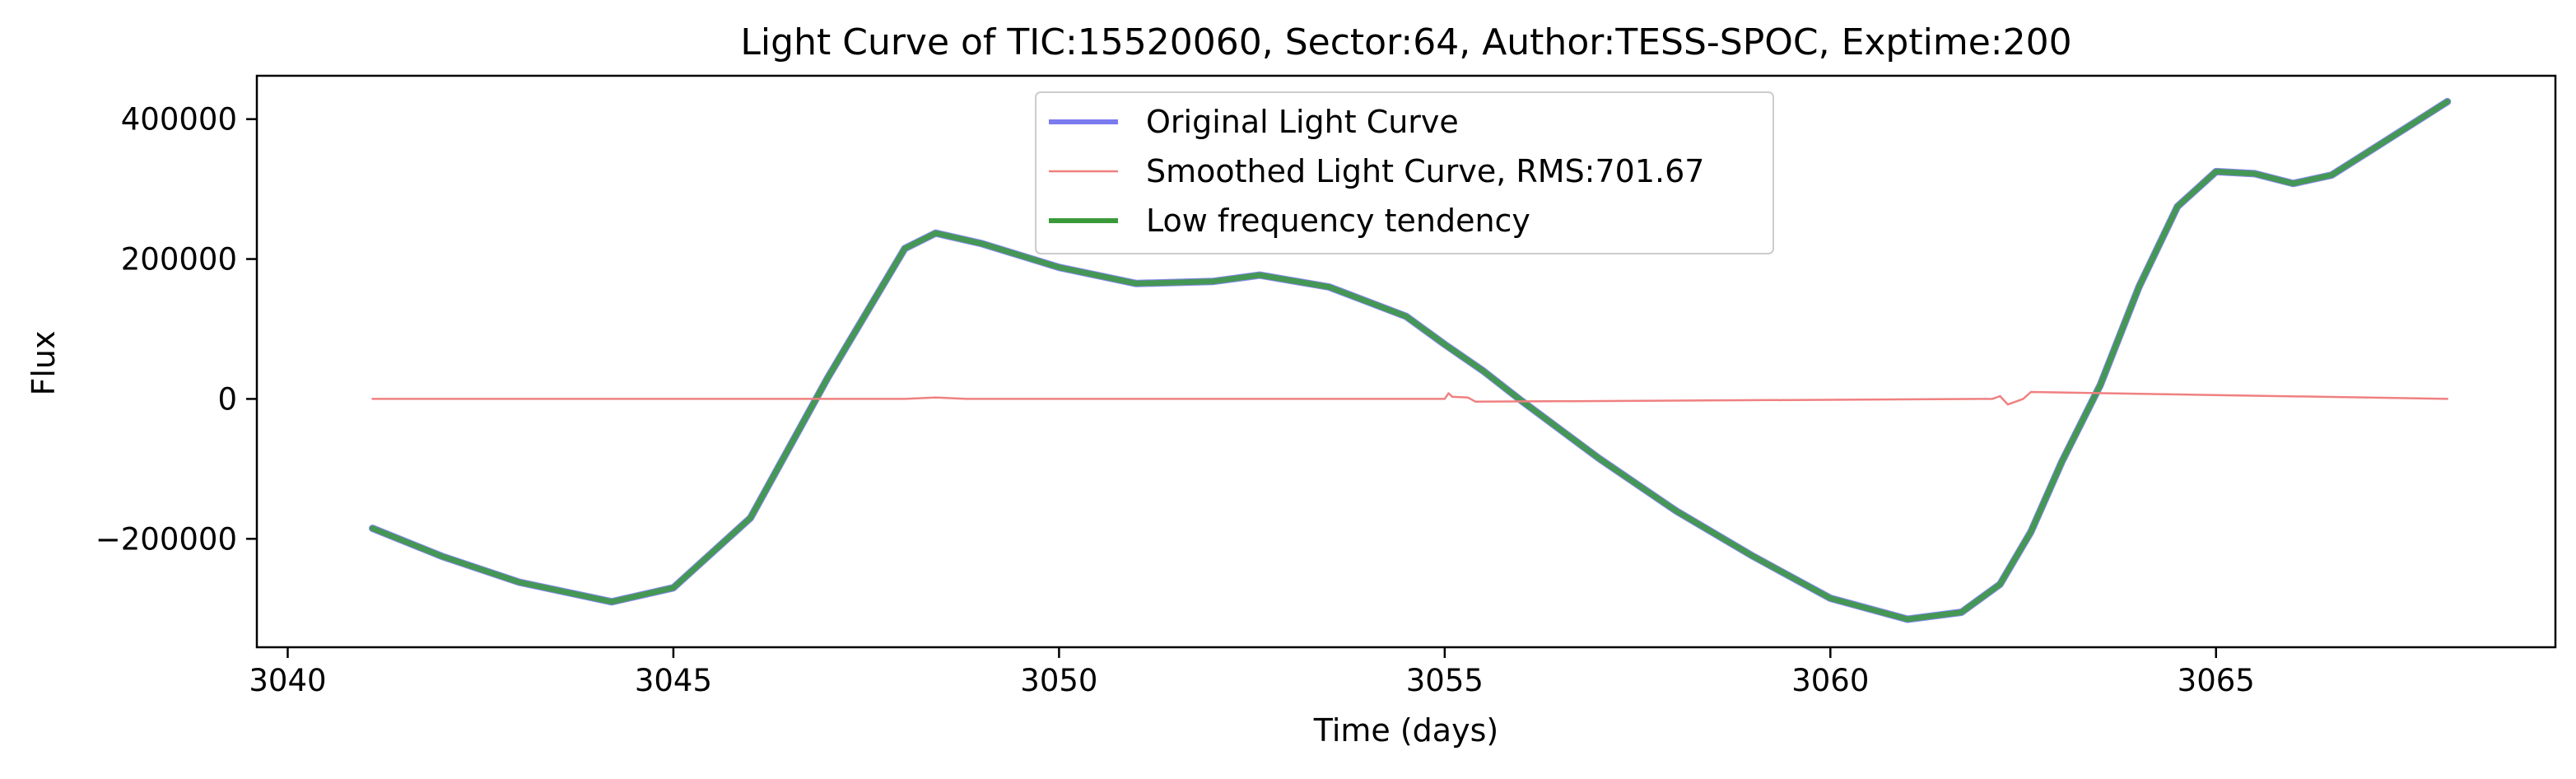 The width and height of the screenshot is (2576, 779). Describe the element at coordinates (166, 539) in the screenshot. I see `y-tick-label: −200000` at that location.